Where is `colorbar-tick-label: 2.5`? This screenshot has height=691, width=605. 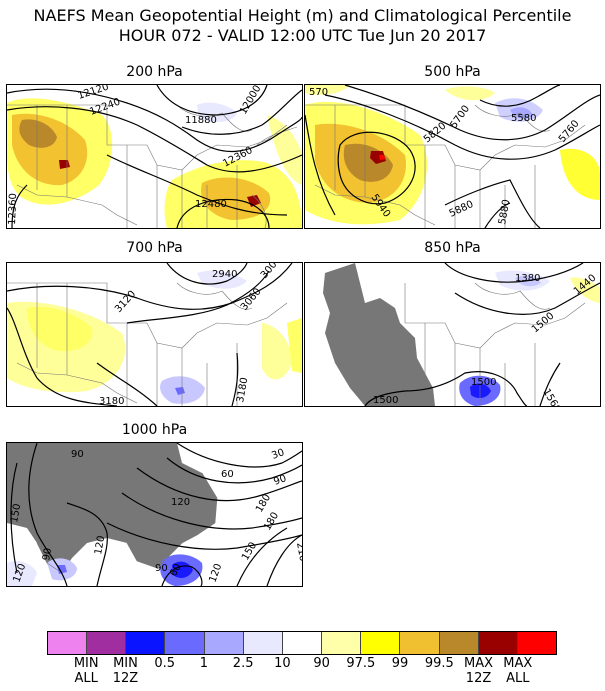 colorbar-tick-label: 2.5 is located at coordinates (243, 663).